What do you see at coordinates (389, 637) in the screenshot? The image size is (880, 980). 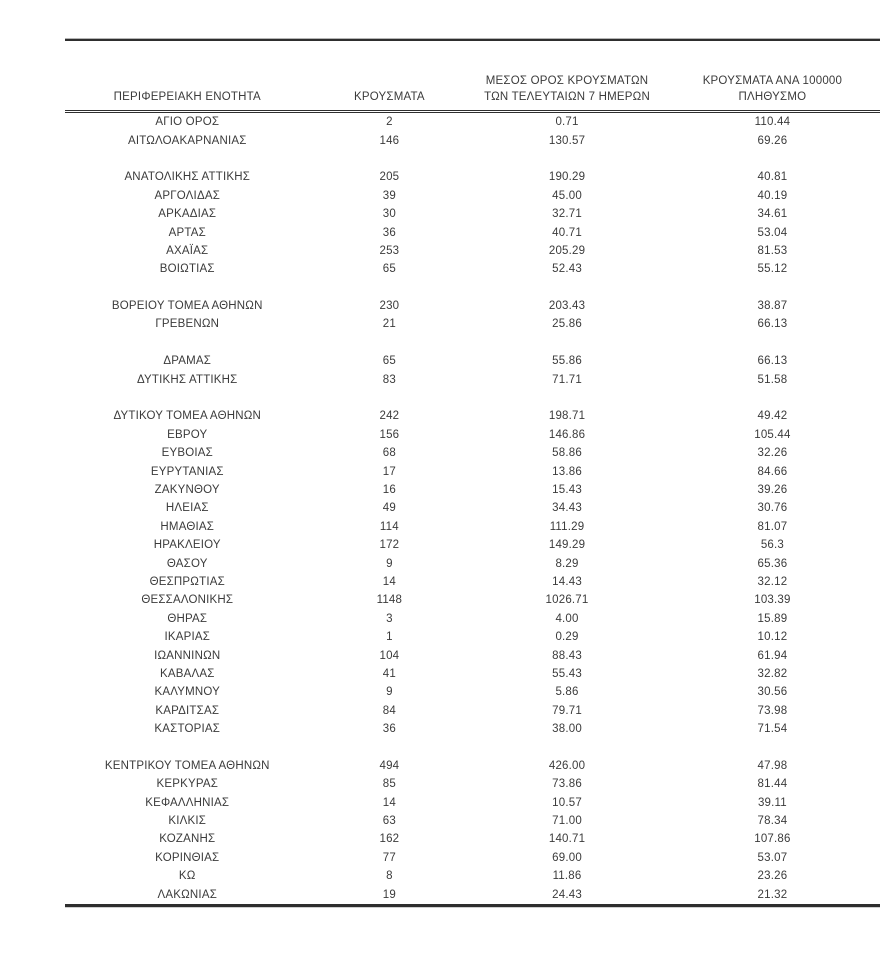 I see `cases-cell: 1` at bounding box center [389, 637].